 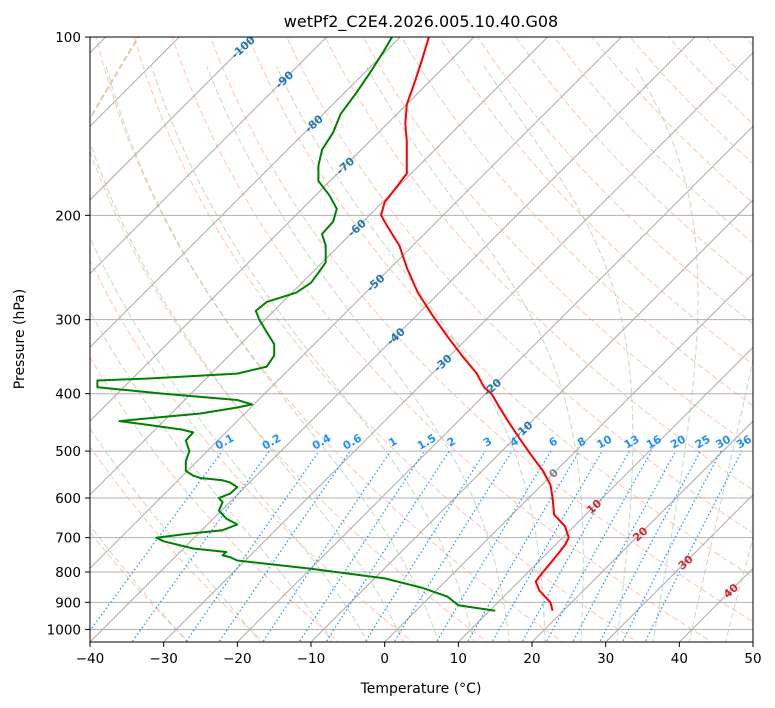 What do you see at coordinates (237, 659) in the screenshot?
I see `x-tick-label: −20` at bounding box center [237, 659].